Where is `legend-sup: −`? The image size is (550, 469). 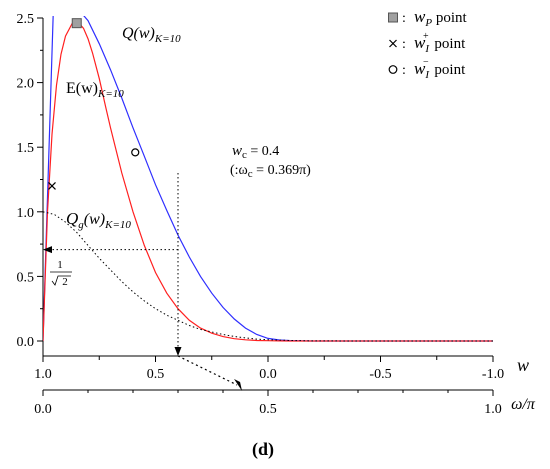 legend-sup: − is located at coordinates (426, 62).